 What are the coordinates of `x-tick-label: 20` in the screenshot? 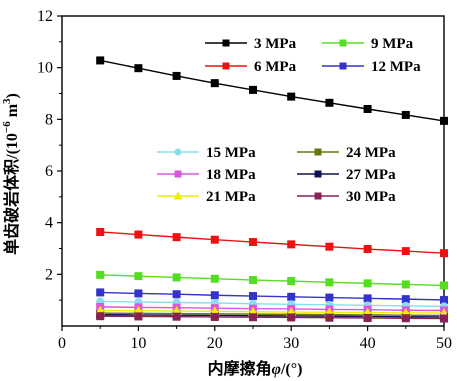 It's located at (215, 343).